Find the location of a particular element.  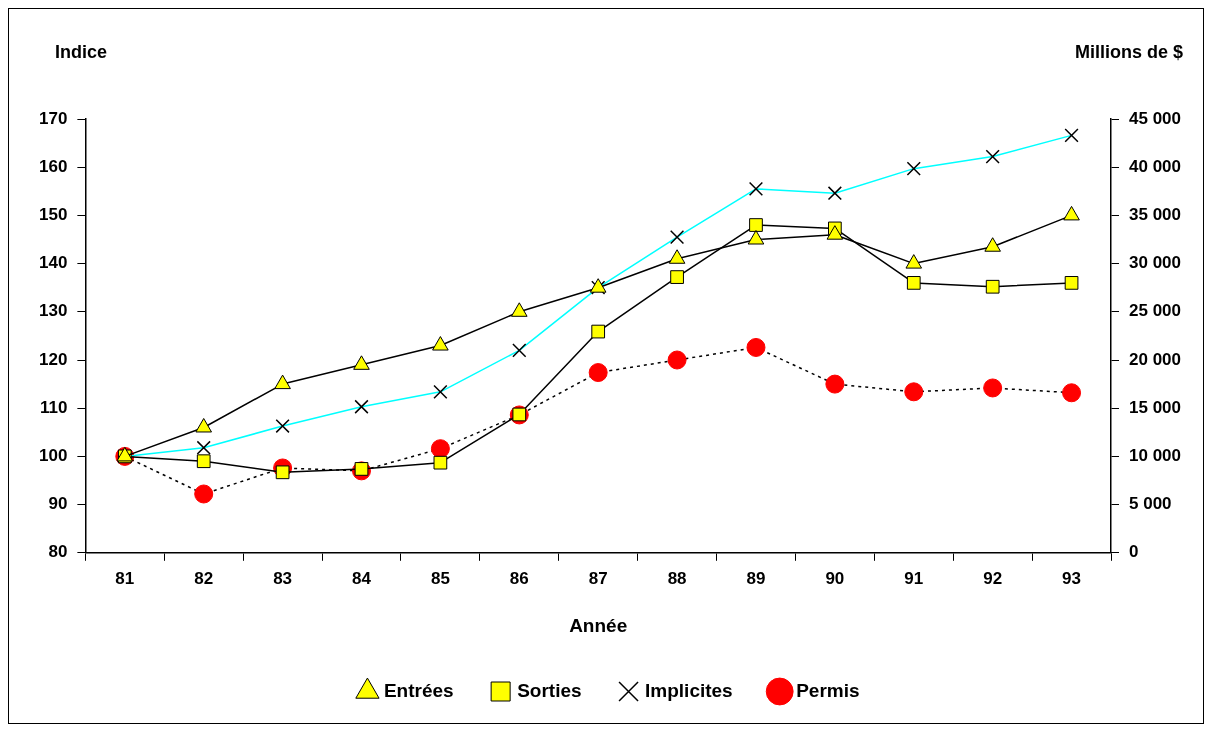

y2-tick-label: 5 000 is located at coordinates (1150, 504).